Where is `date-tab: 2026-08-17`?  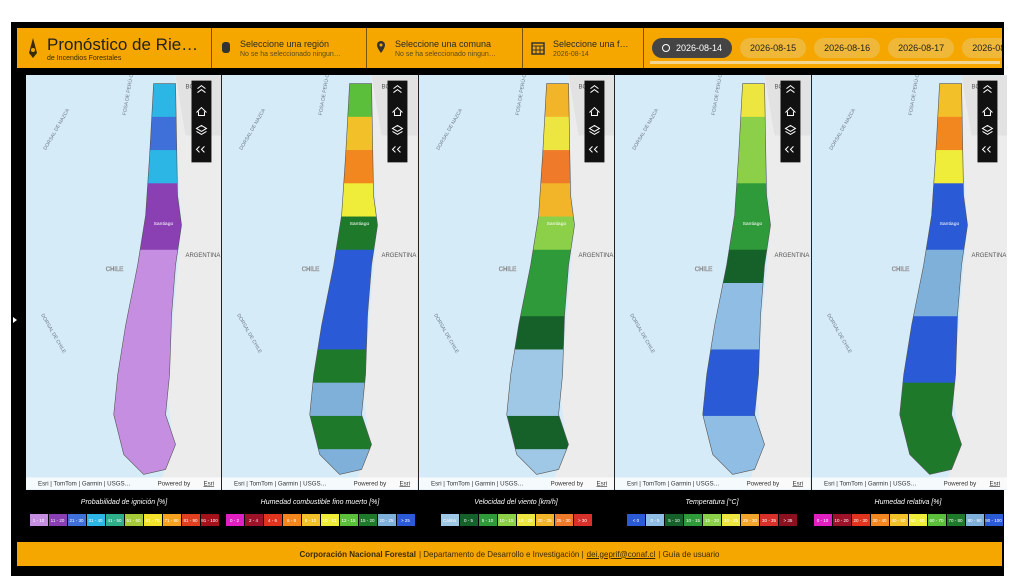
date-tab: 2026-08-17 is located at coordinates (921, 48).